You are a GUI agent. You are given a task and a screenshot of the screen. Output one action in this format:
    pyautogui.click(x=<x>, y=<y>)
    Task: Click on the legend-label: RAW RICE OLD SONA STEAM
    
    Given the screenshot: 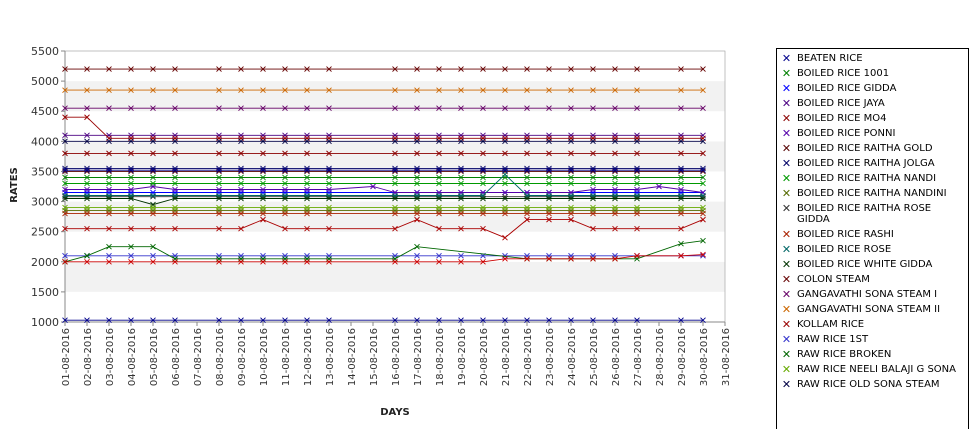 What is the action you would take?
    pyautogui.click(x=868, y=384)
    